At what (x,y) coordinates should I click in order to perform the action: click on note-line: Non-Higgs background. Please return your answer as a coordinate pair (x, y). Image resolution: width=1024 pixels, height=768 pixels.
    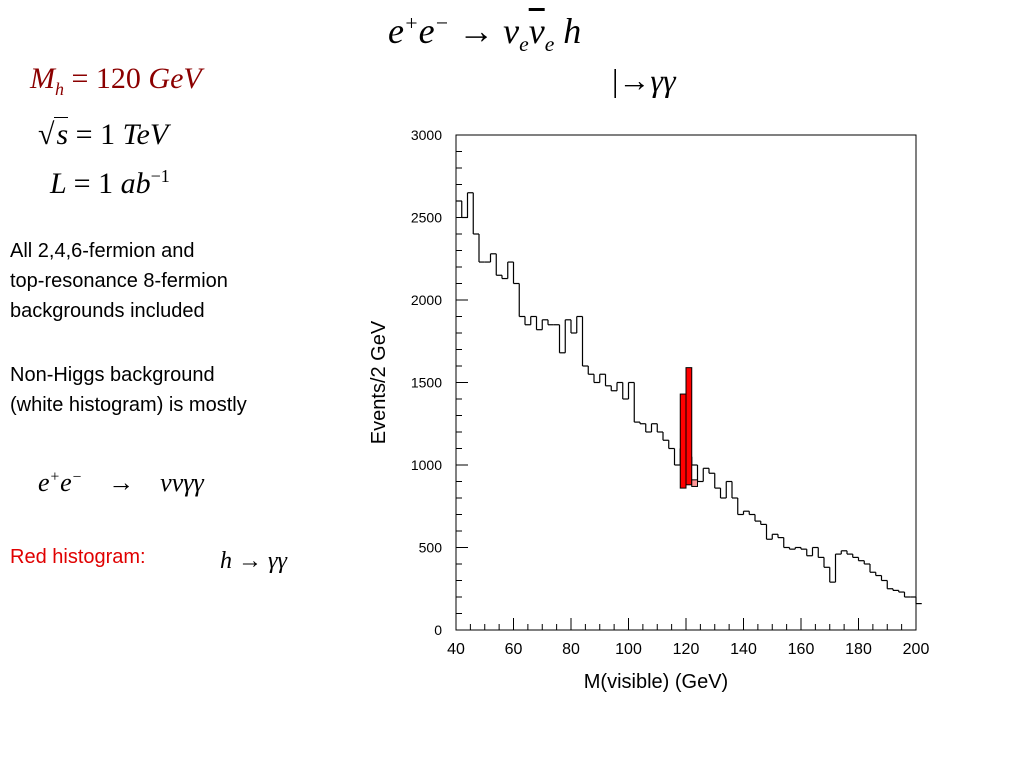
    Looking at the image, I should click on (112, 375).